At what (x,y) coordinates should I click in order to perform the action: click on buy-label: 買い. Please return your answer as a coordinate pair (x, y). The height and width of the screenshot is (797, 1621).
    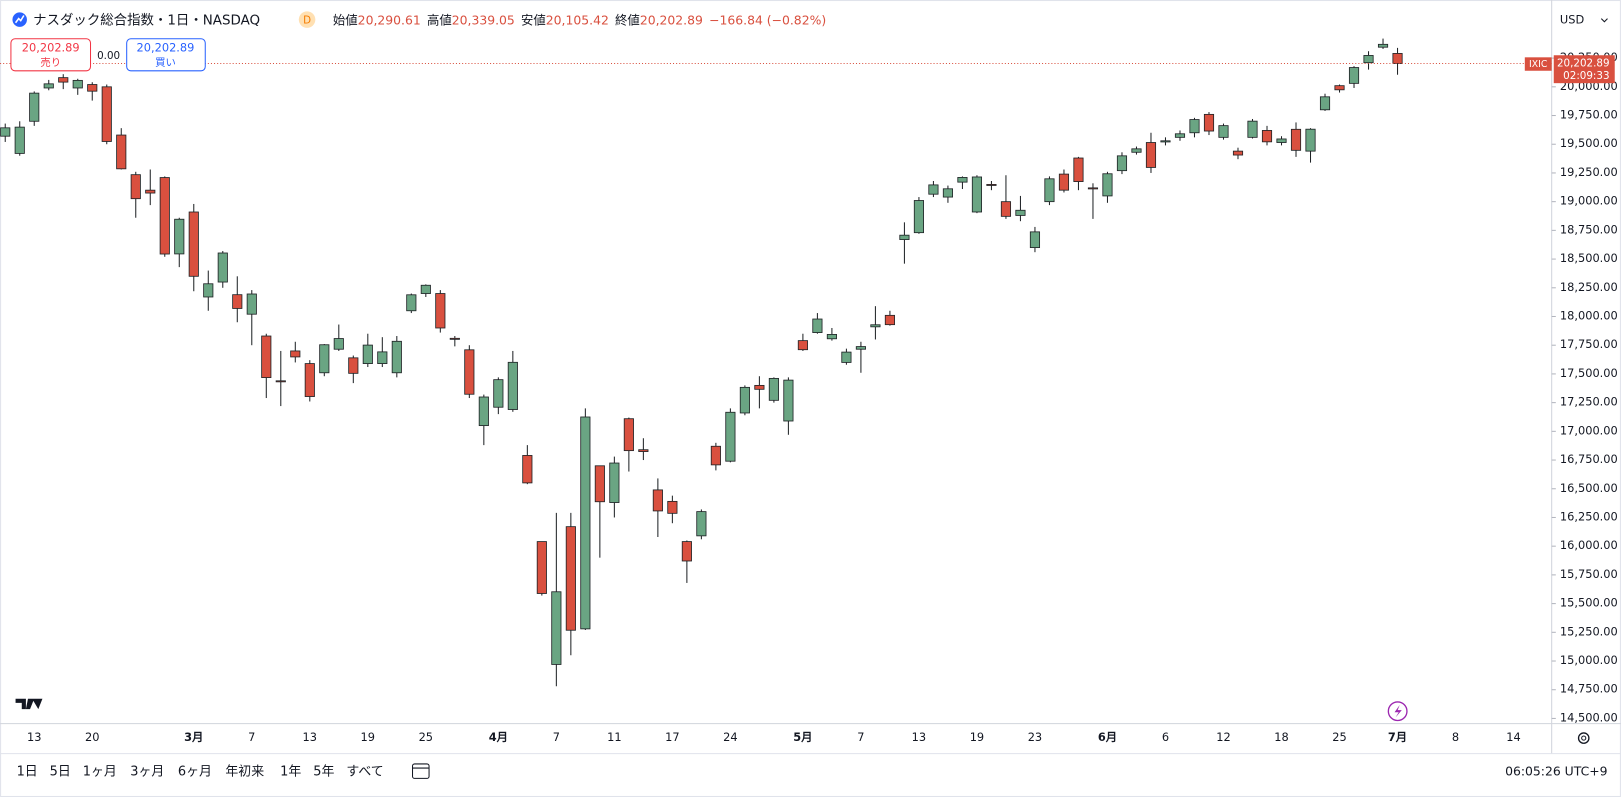
    Looking at the image, I should click on (165, 63).